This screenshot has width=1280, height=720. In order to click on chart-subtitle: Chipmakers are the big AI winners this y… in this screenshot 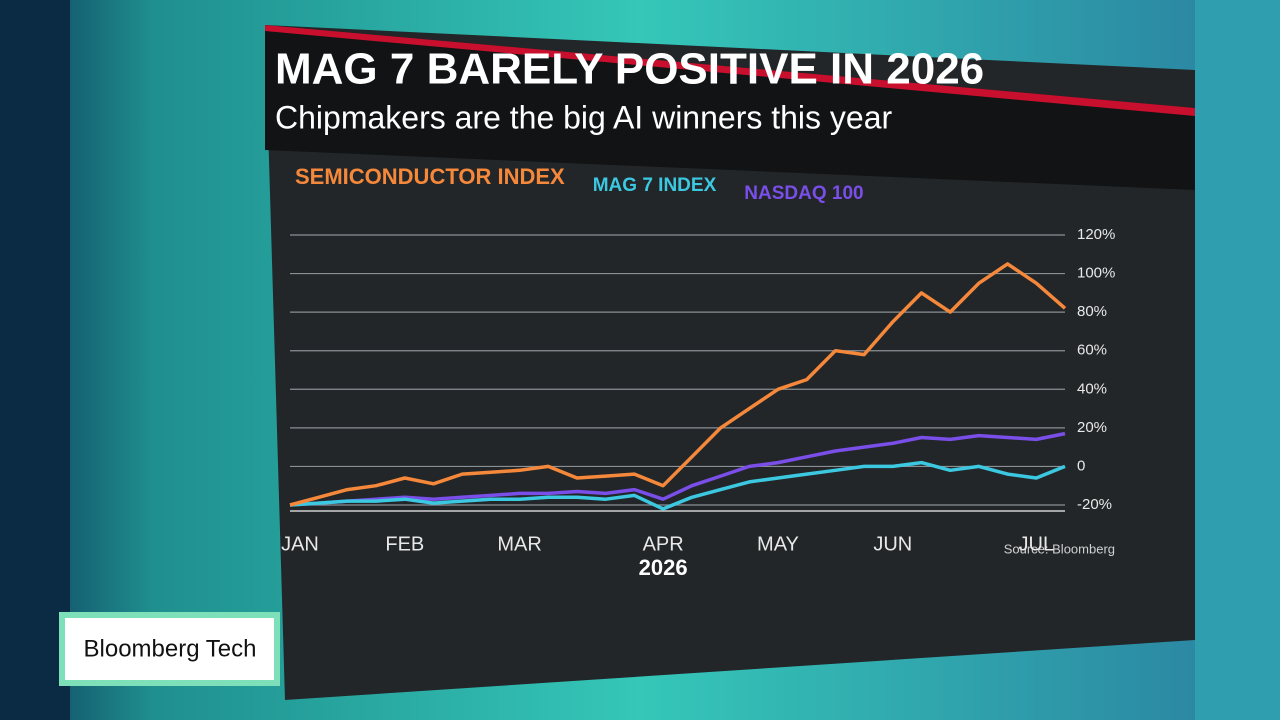, I will do `click(584, 117)`.